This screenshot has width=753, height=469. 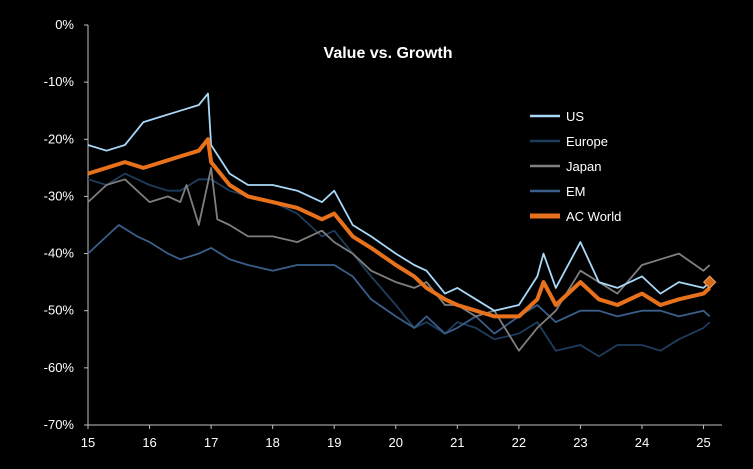 I want to click on x-tick-label: 19, so click(x=334, y=442).